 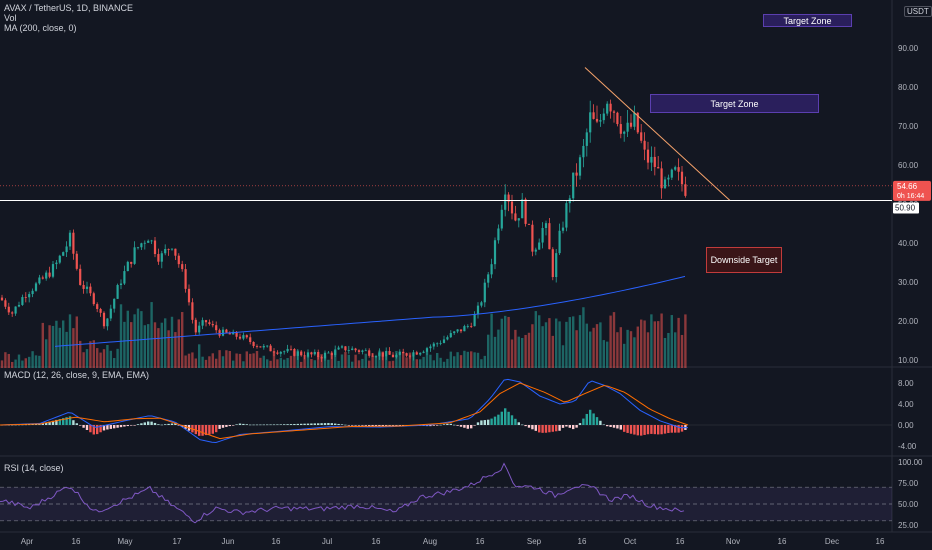 What do you see at coordinates (534, 541) in the screenshot?
I see `time-tick-label: Sep` at bounding box center [534, 541].